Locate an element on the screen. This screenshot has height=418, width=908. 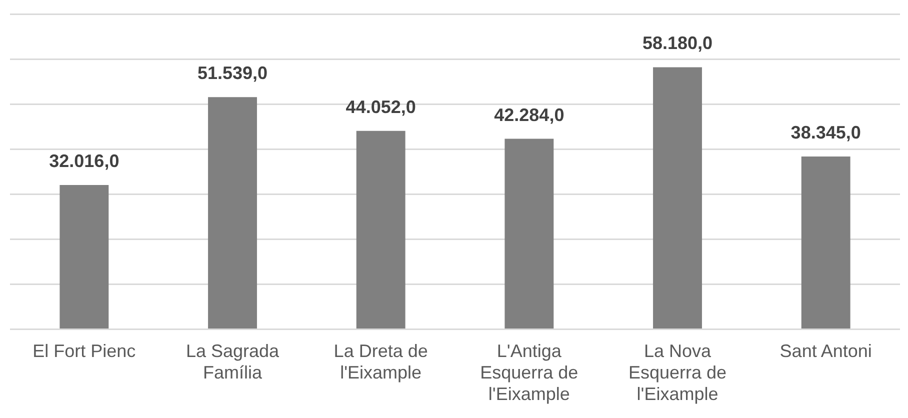
x-tick-label: La Dreta de l'Eixample is located at coordinates (381, 361).